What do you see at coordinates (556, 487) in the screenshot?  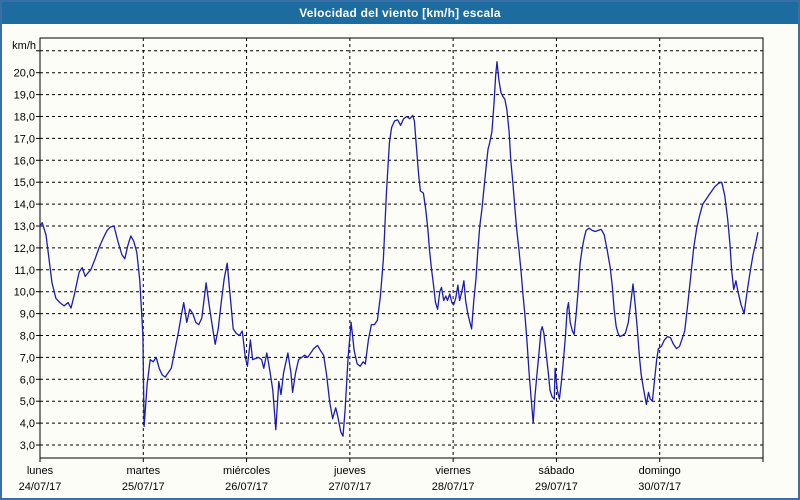 I see `x-date-label: 29/07/17` at bounding box center [556, 487].